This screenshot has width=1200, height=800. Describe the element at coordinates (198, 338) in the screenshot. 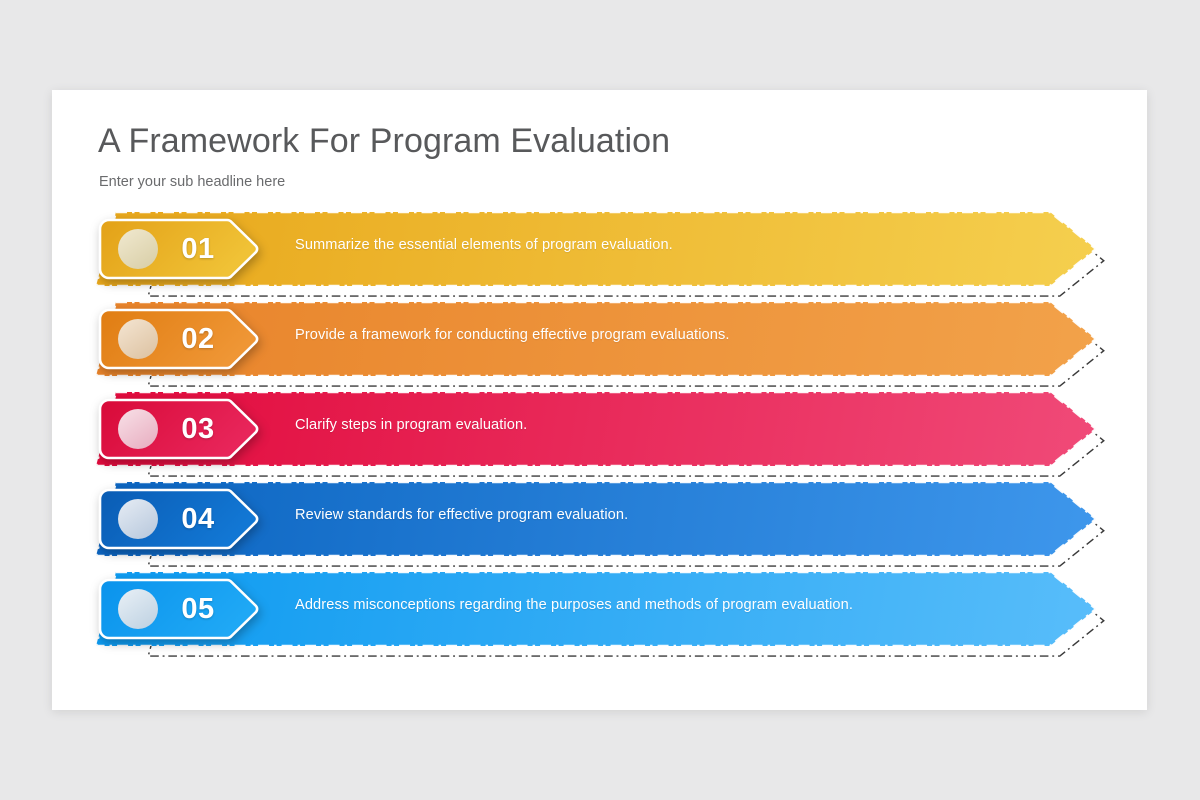

I see `badge-number-label: 02` at that location.